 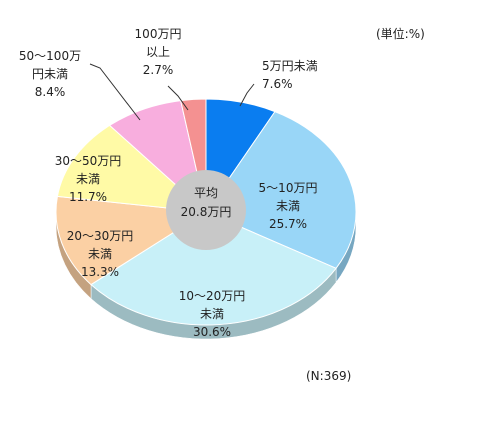 What do you see at coordinates (206, 193) in the screenshot?
I see `center-label-line1: 平均` at bounding box center [206, 193].